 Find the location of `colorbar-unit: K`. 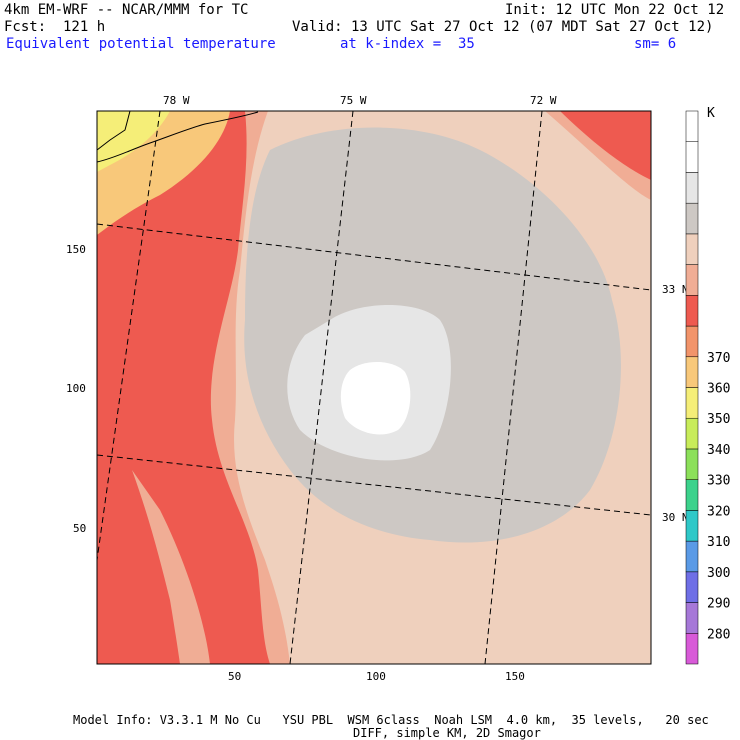

colorbar-unit: K is located at coordinates (711, 113).